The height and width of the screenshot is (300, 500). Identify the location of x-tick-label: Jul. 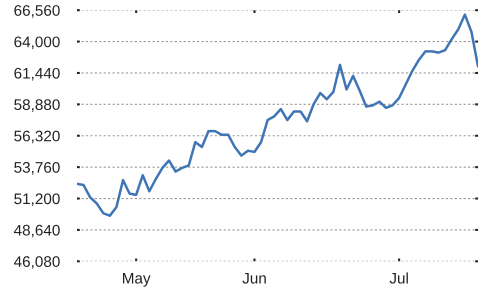
(399, 278).